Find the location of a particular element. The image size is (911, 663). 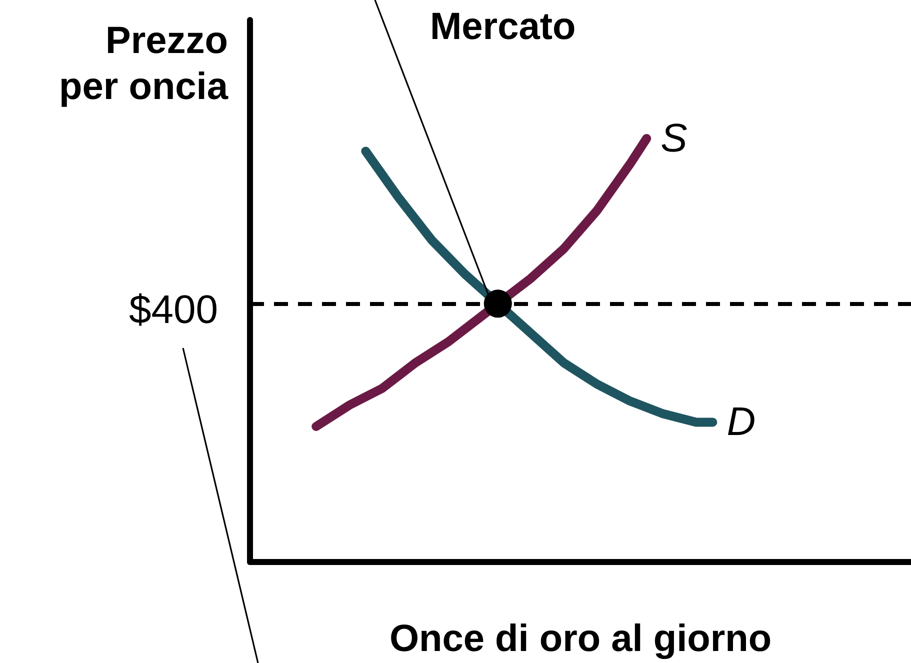

series-label: S is located at coordinates (674, 138).